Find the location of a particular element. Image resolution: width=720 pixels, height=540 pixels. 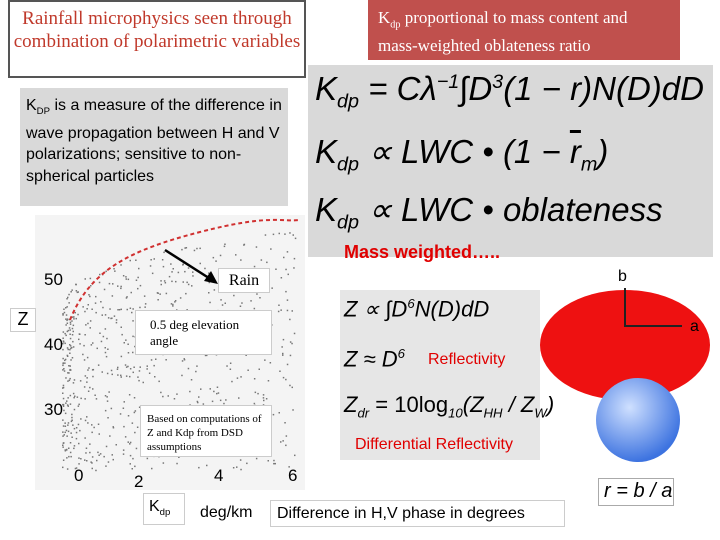

text: dr is located at coordinates (363, 413).